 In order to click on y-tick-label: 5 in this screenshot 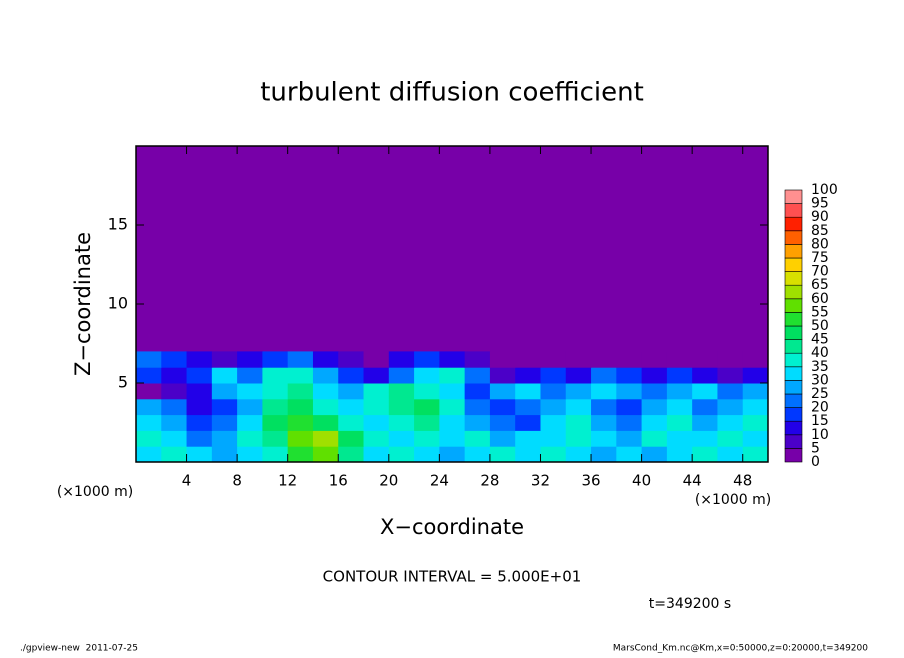, I will do `click(123, 382)`.